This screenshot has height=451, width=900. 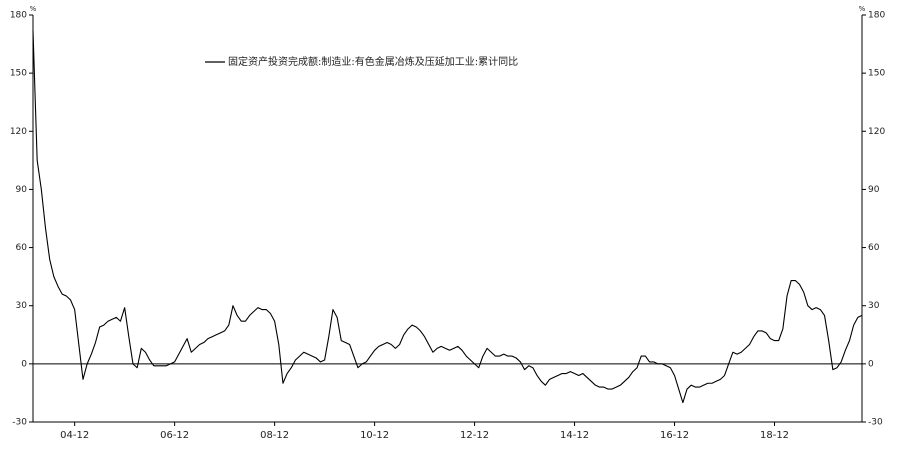 What do you see at coordinates (871, 364) in the screenshot?
I see `y2-tick-label: 0` at bounding box center [871, 364].